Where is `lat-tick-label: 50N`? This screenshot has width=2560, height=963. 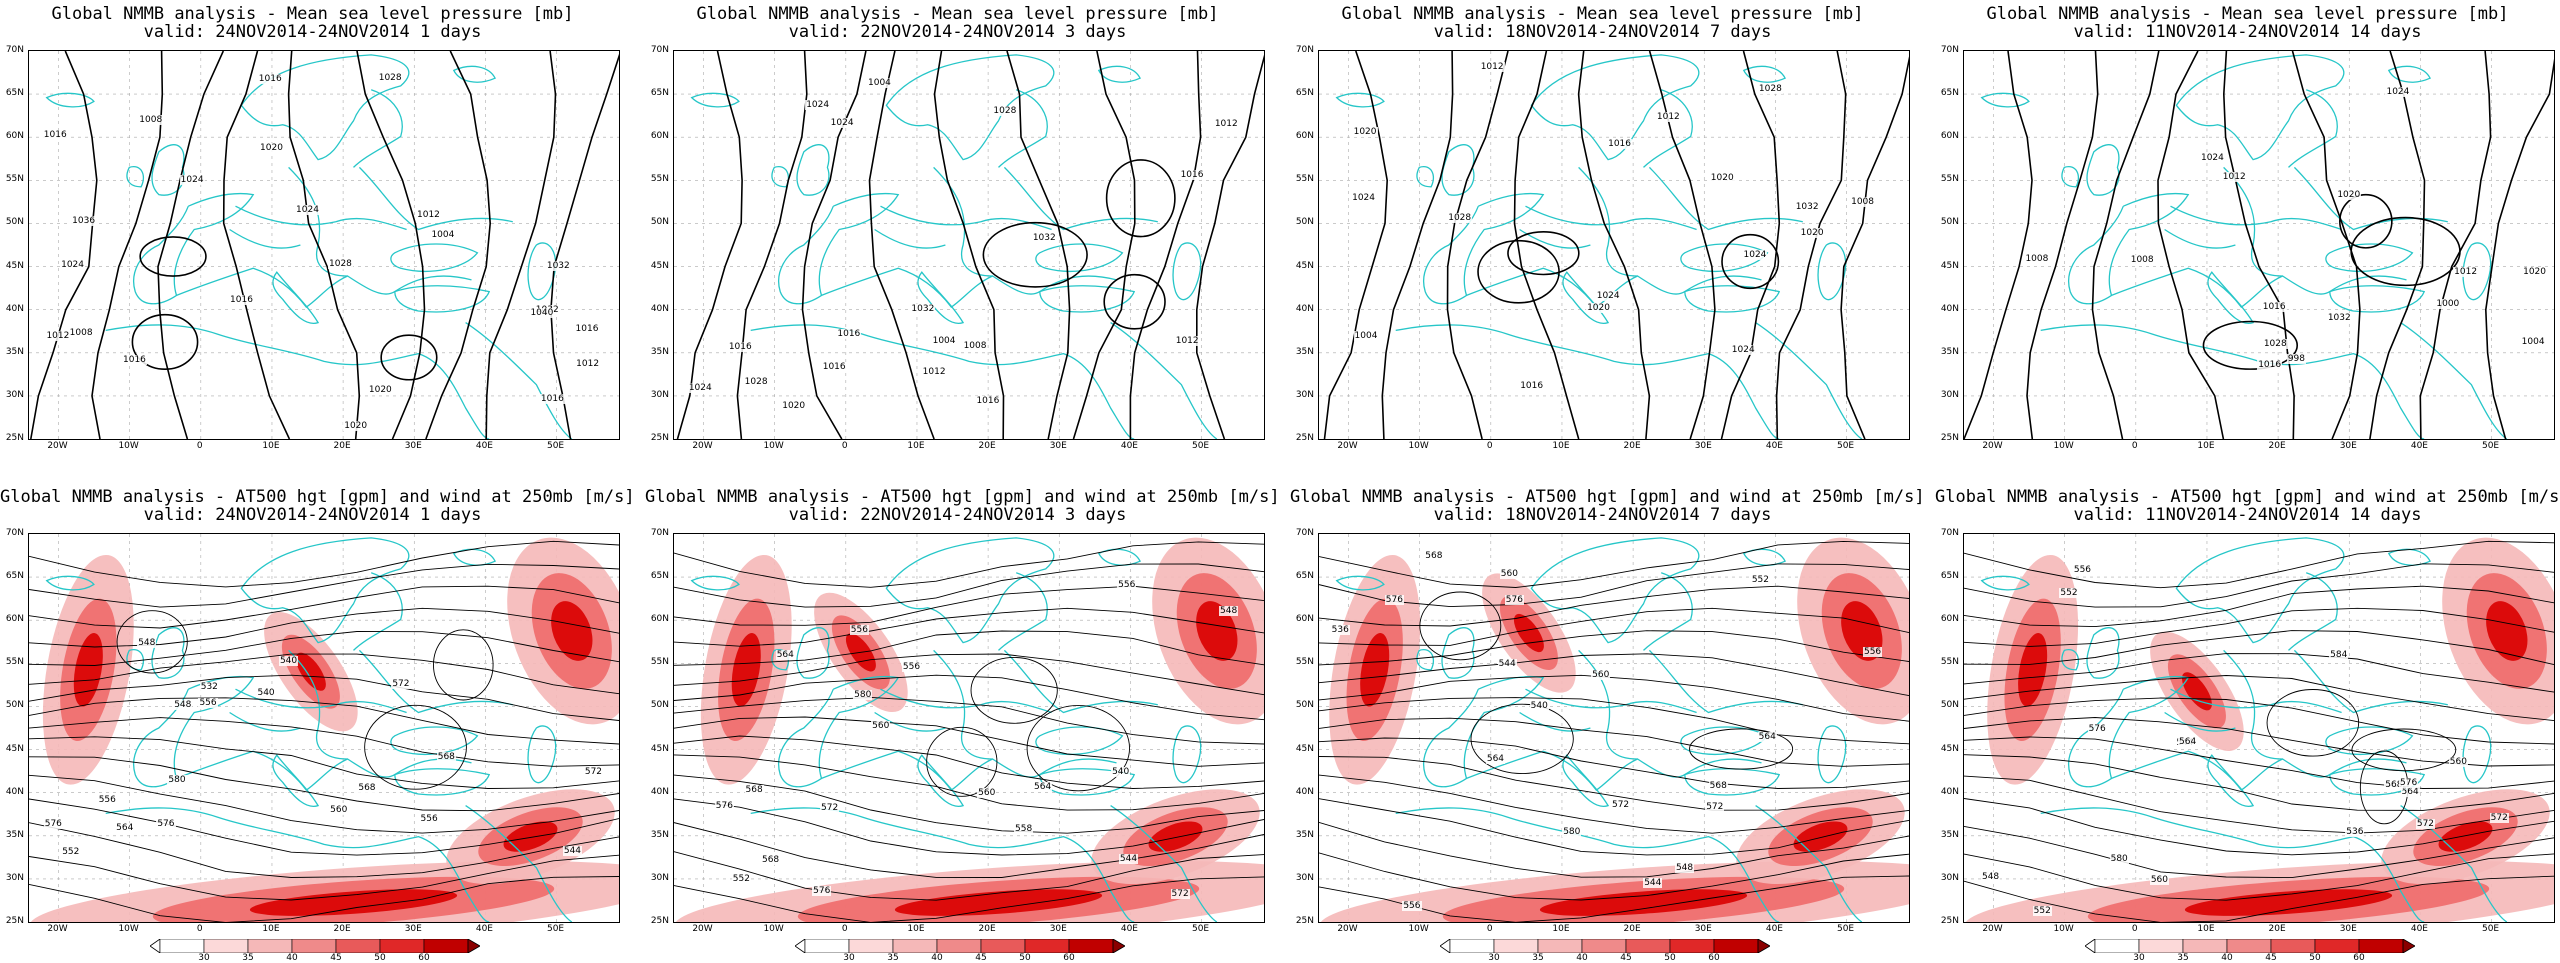 lat-tick-label: 50N is located at coordinates (14, 222).